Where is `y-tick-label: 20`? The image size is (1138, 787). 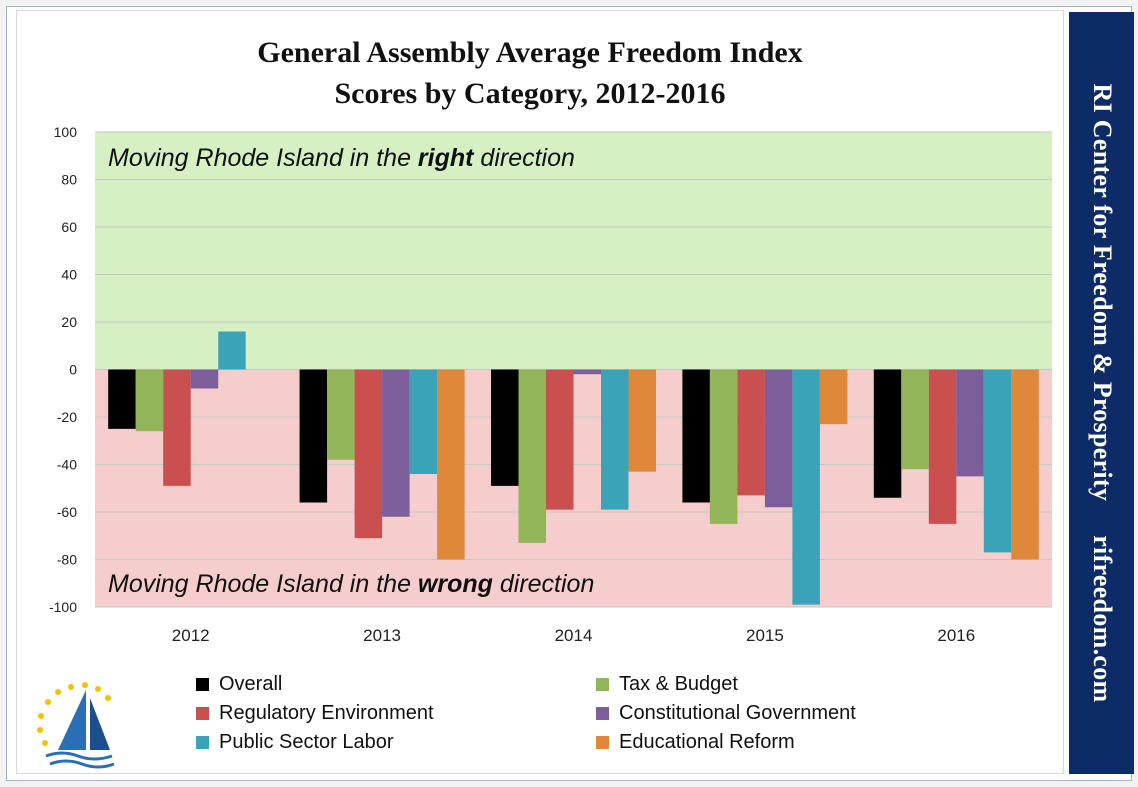
y-tick-label: 20 is located at coordinates (69, 322).